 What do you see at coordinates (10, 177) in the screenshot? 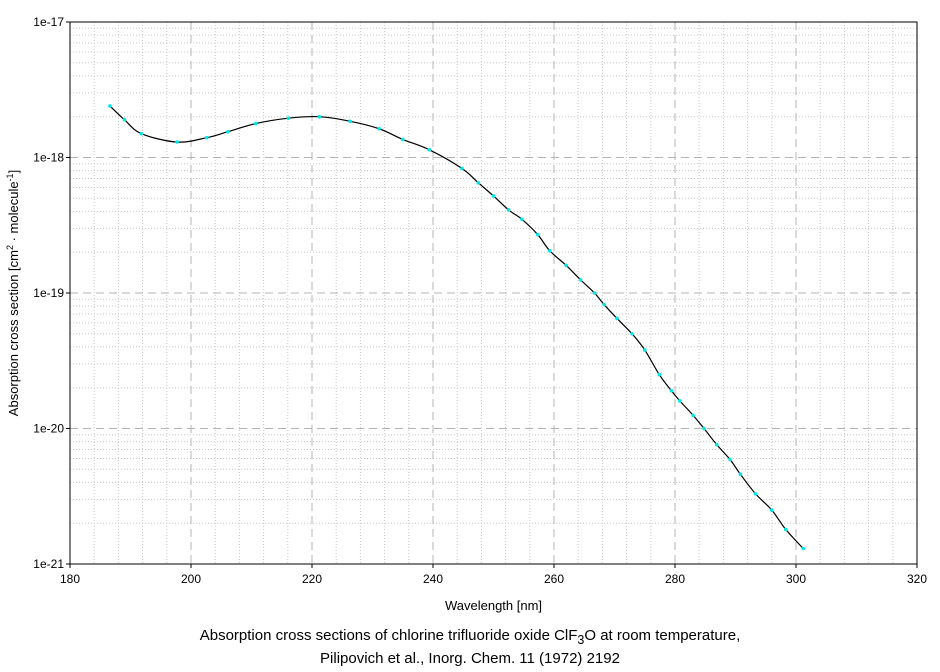
I see `y-axis-label-sup-2: -1` at bounding box center [10, 177].